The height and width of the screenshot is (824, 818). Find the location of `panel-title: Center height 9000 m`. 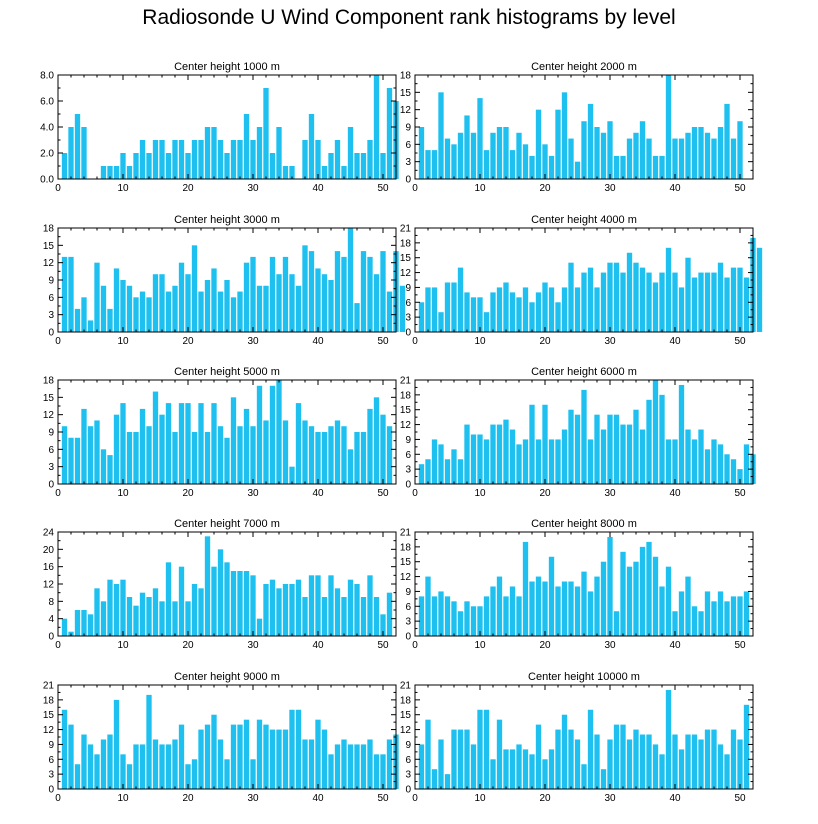

panel-title: Center height 9000 m is located at coordinates (227, 677).